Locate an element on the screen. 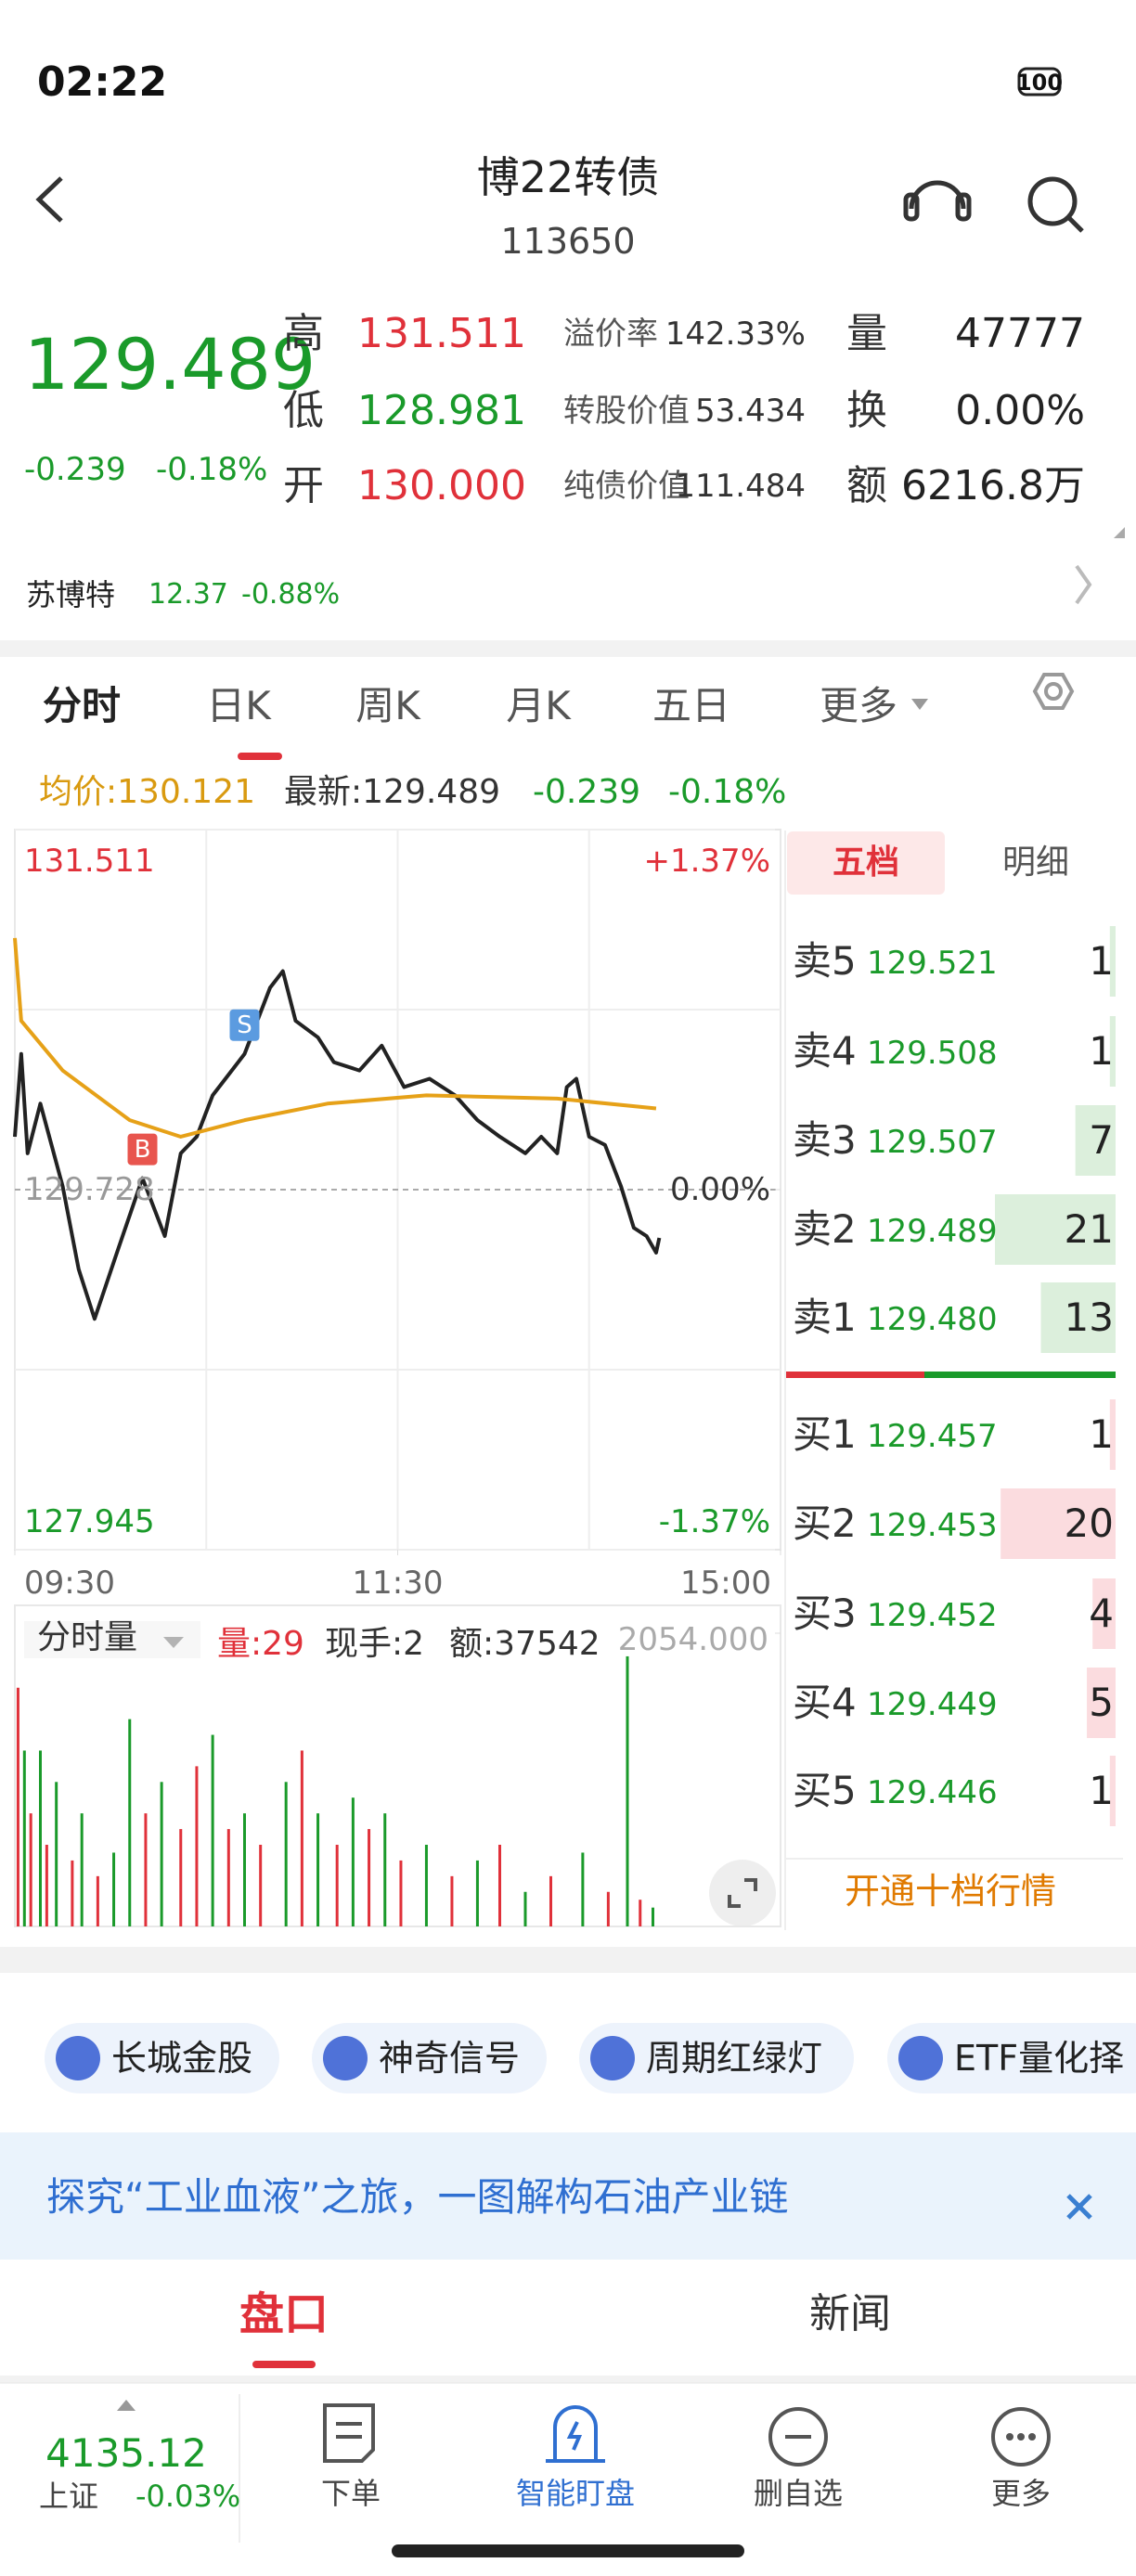 Image resolution: width=1136 pixels, height=2576 pixels. latest-price: 最新:129.489 is located at coordinates (392, 792).